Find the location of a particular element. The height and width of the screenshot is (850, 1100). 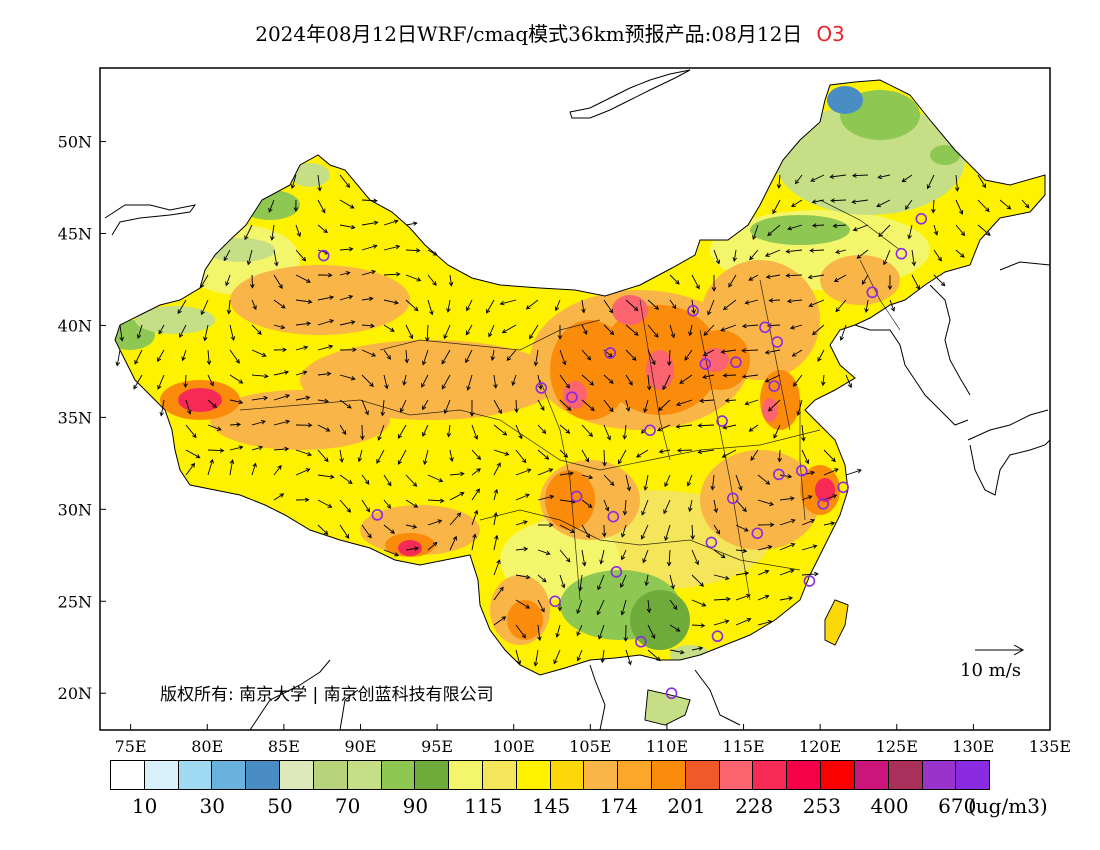

lon-label: 90E is located at coordinates (360, 746).